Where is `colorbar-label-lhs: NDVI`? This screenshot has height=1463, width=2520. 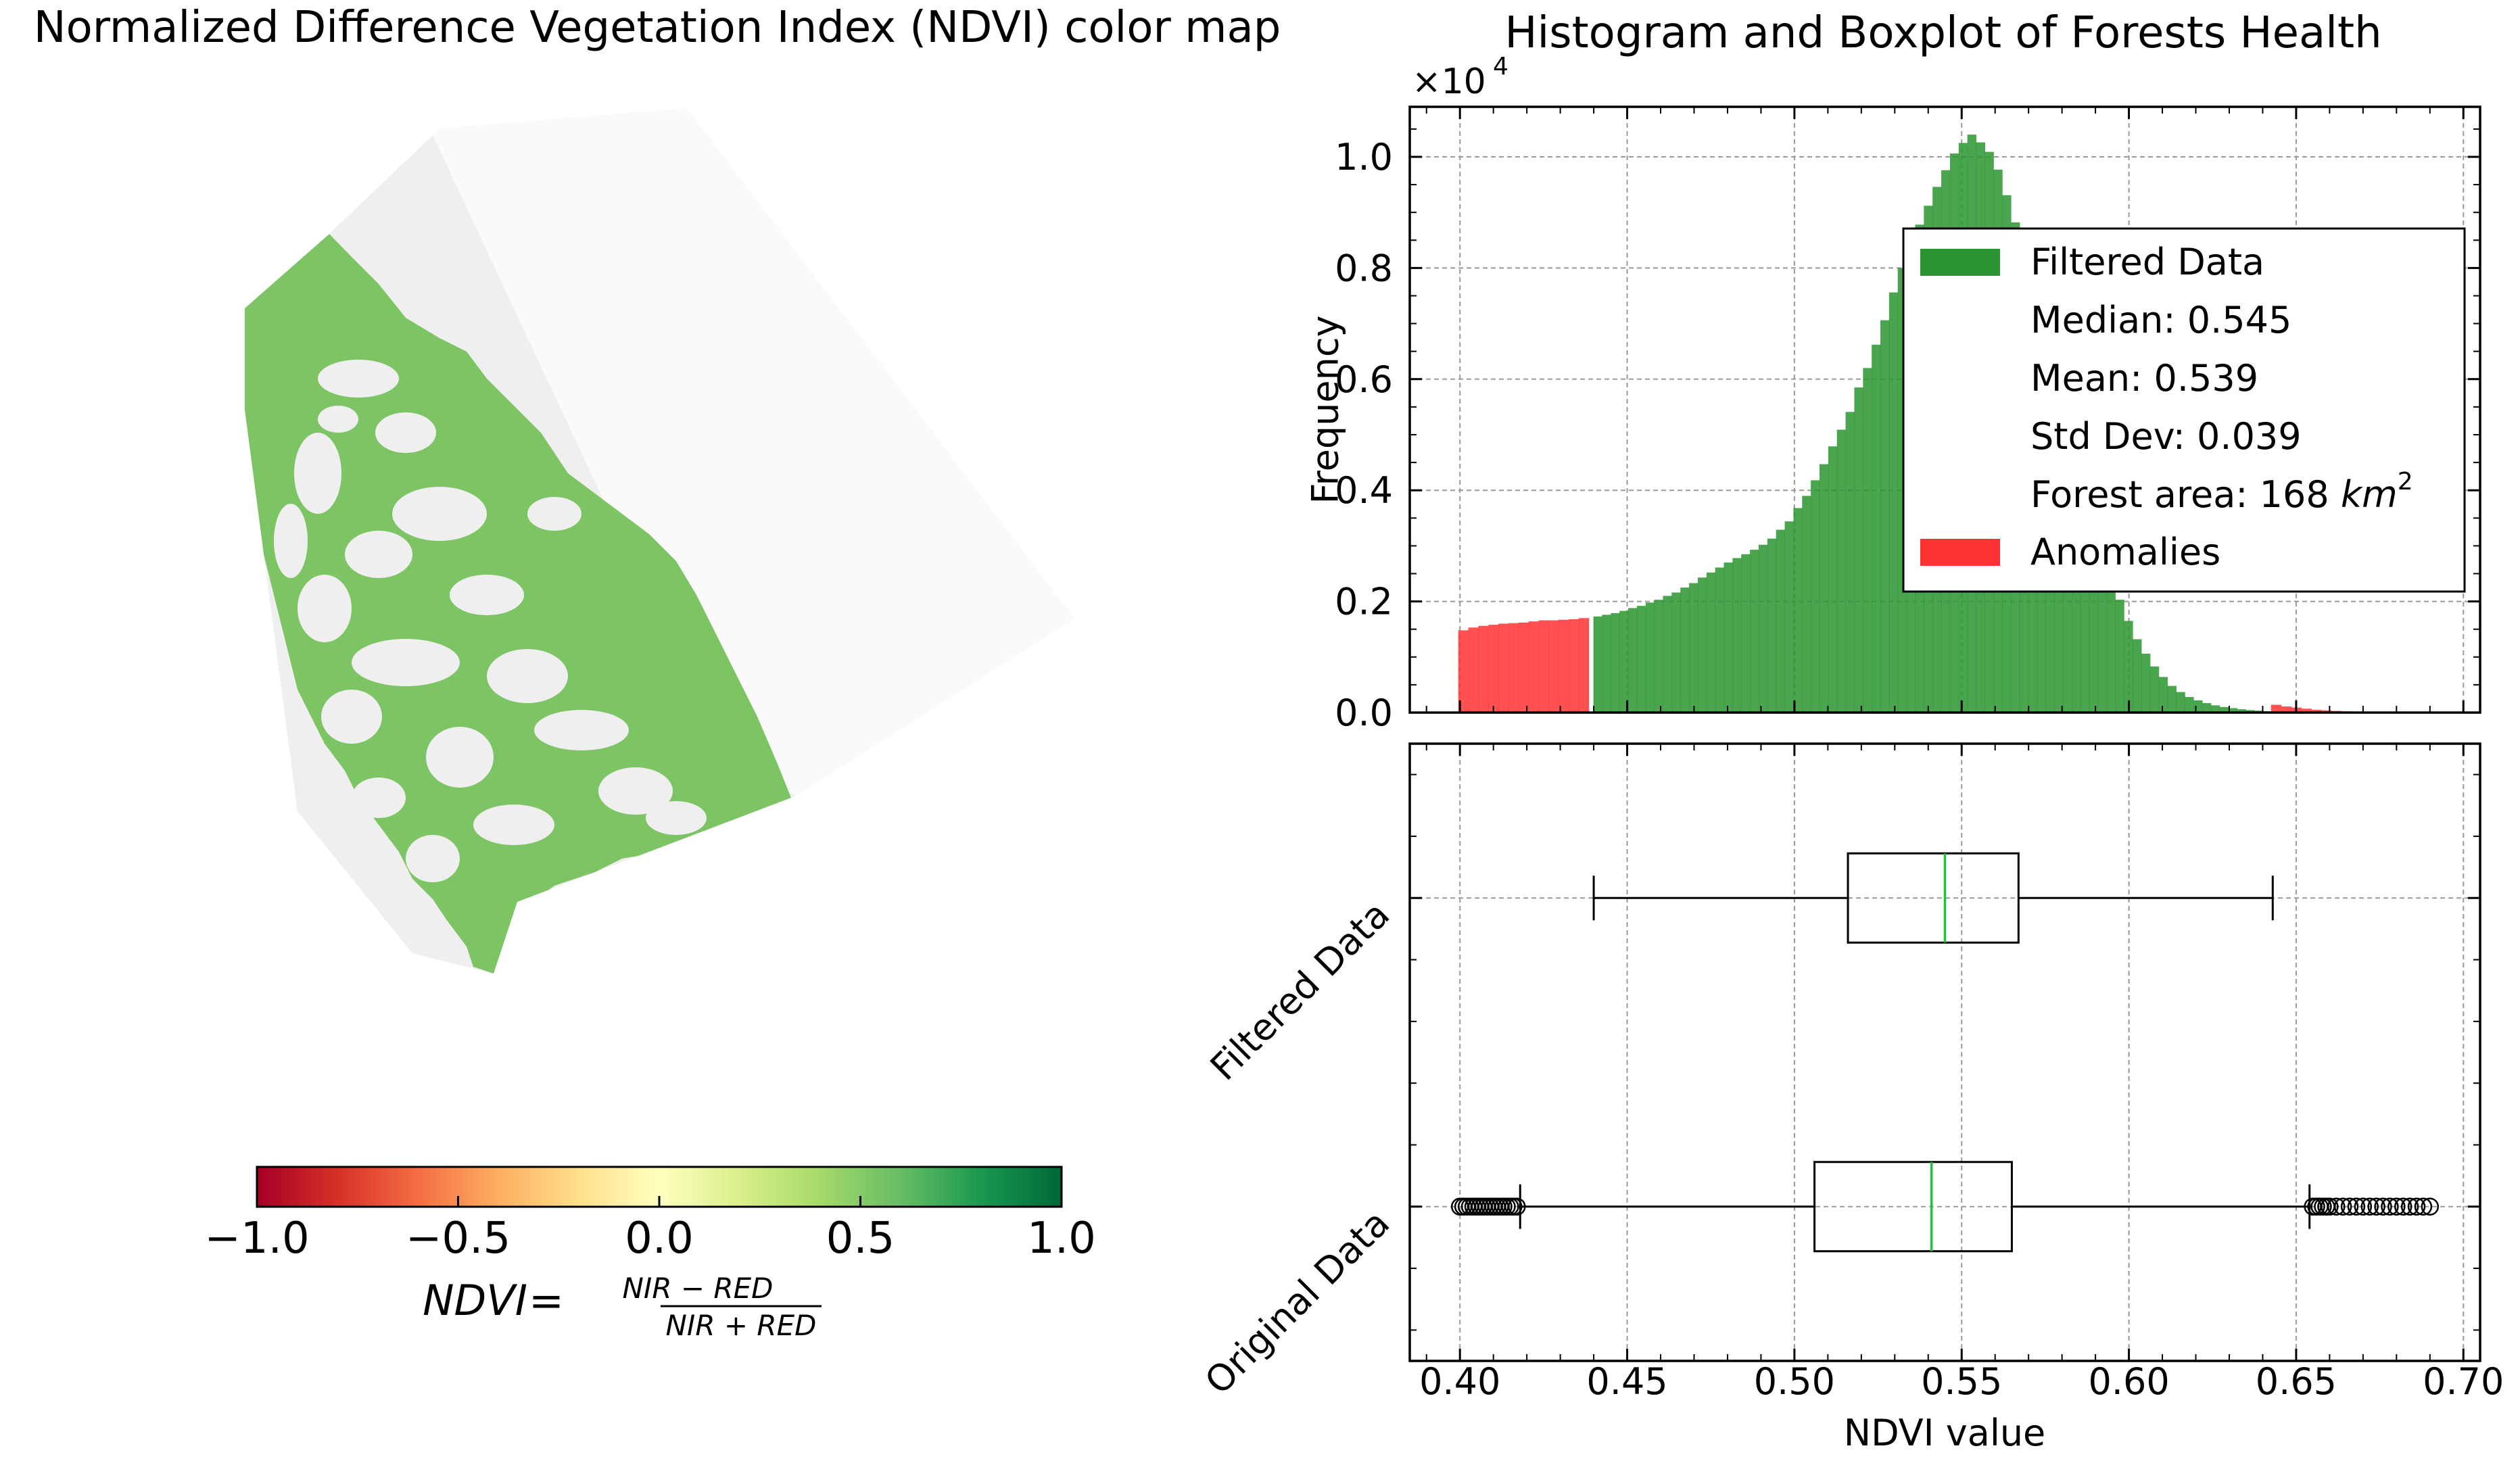 colorbar-label-lhs: NDVI is located at coordinates (475, 1300).